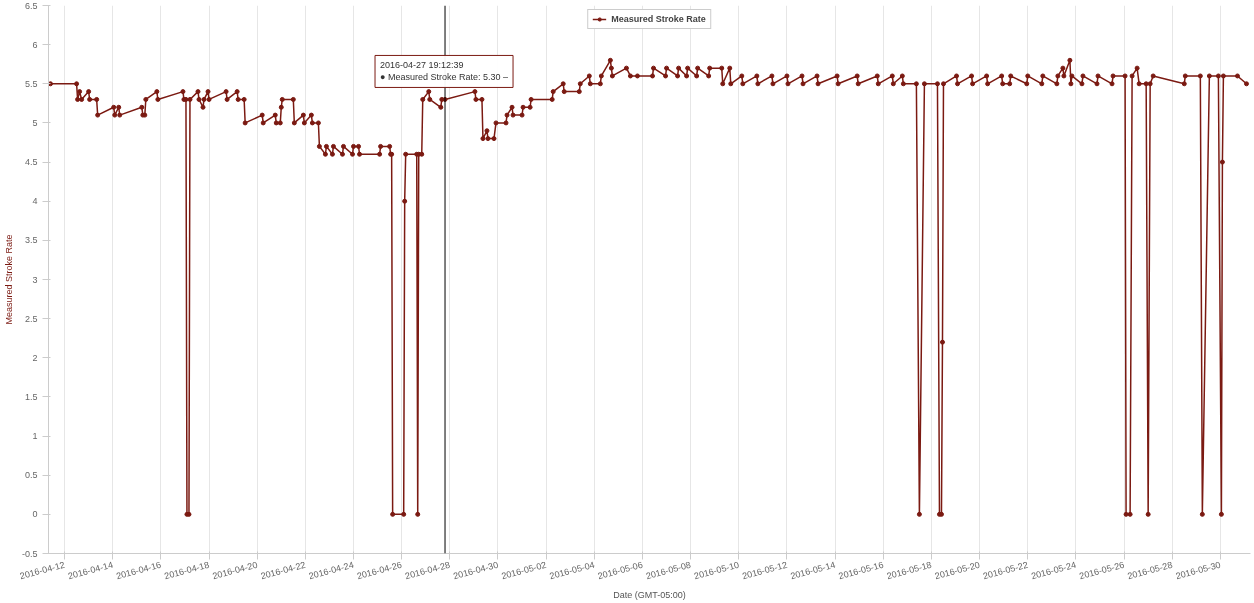 The image size is (1254, 603). What do you see at coordinates (29, 553) in the screenshot?
I see `y-tick-label: -0.5` at bounding box center [29, 553].